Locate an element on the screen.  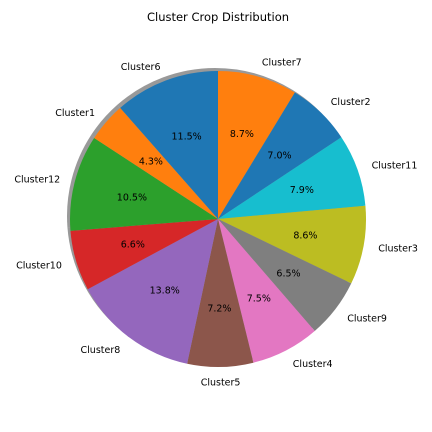
pct-label-cluster2: 7.0% is located at coordinates (279, 156).